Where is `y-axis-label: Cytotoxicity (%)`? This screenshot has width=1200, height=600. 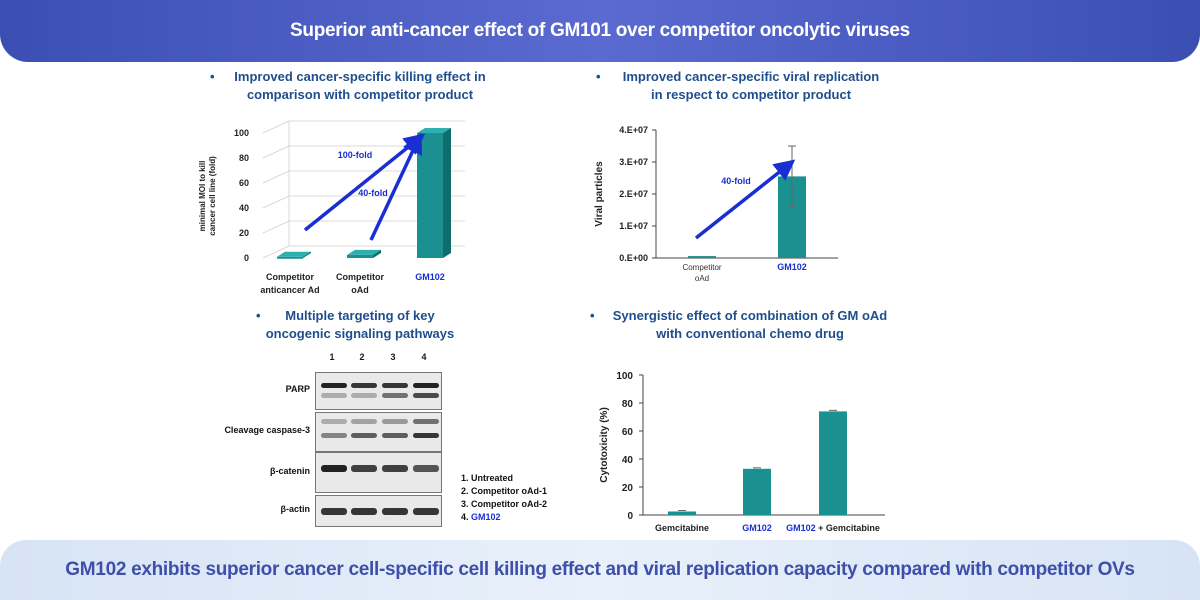
y-axis-label: Cytotoxicity (%) is located at coordinates (604, 445).